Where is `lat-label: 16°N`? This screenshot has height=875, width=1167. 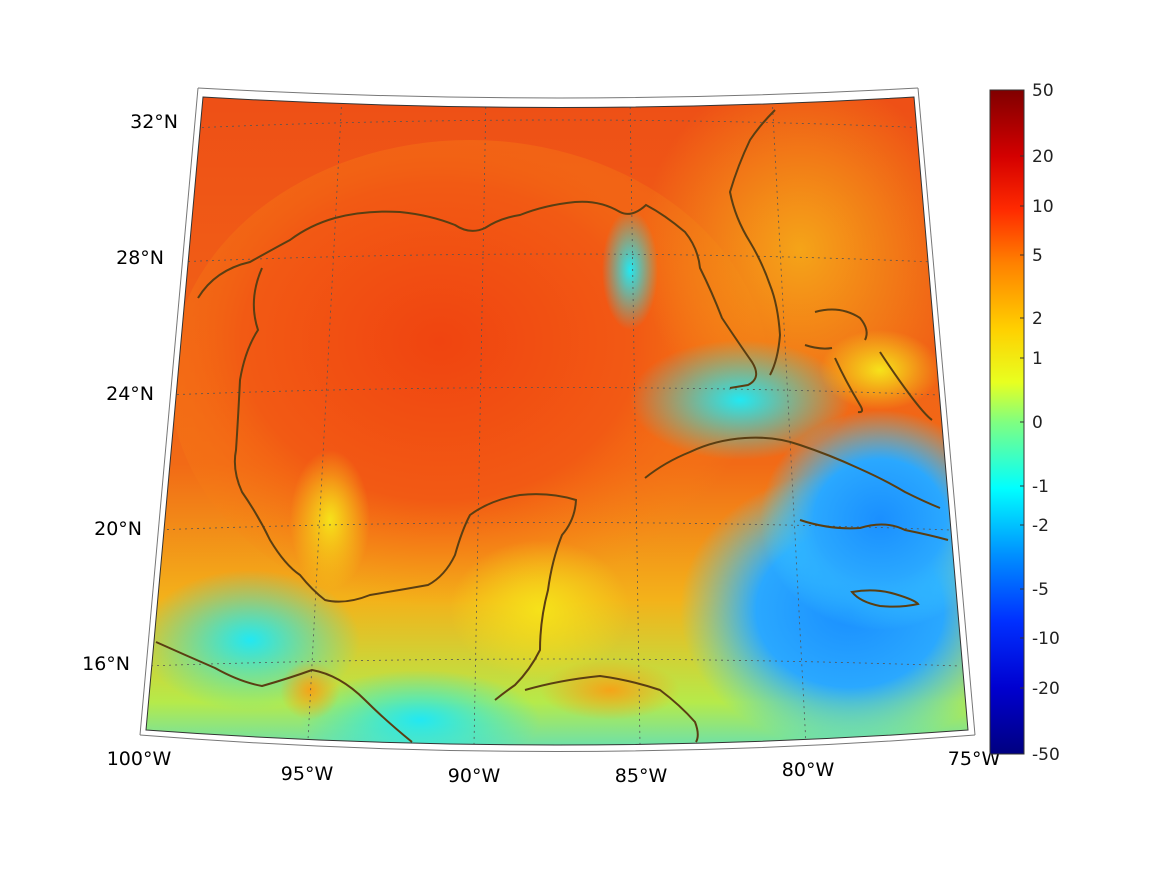 lat-label: 16°N is located at coordinates (106, 664).